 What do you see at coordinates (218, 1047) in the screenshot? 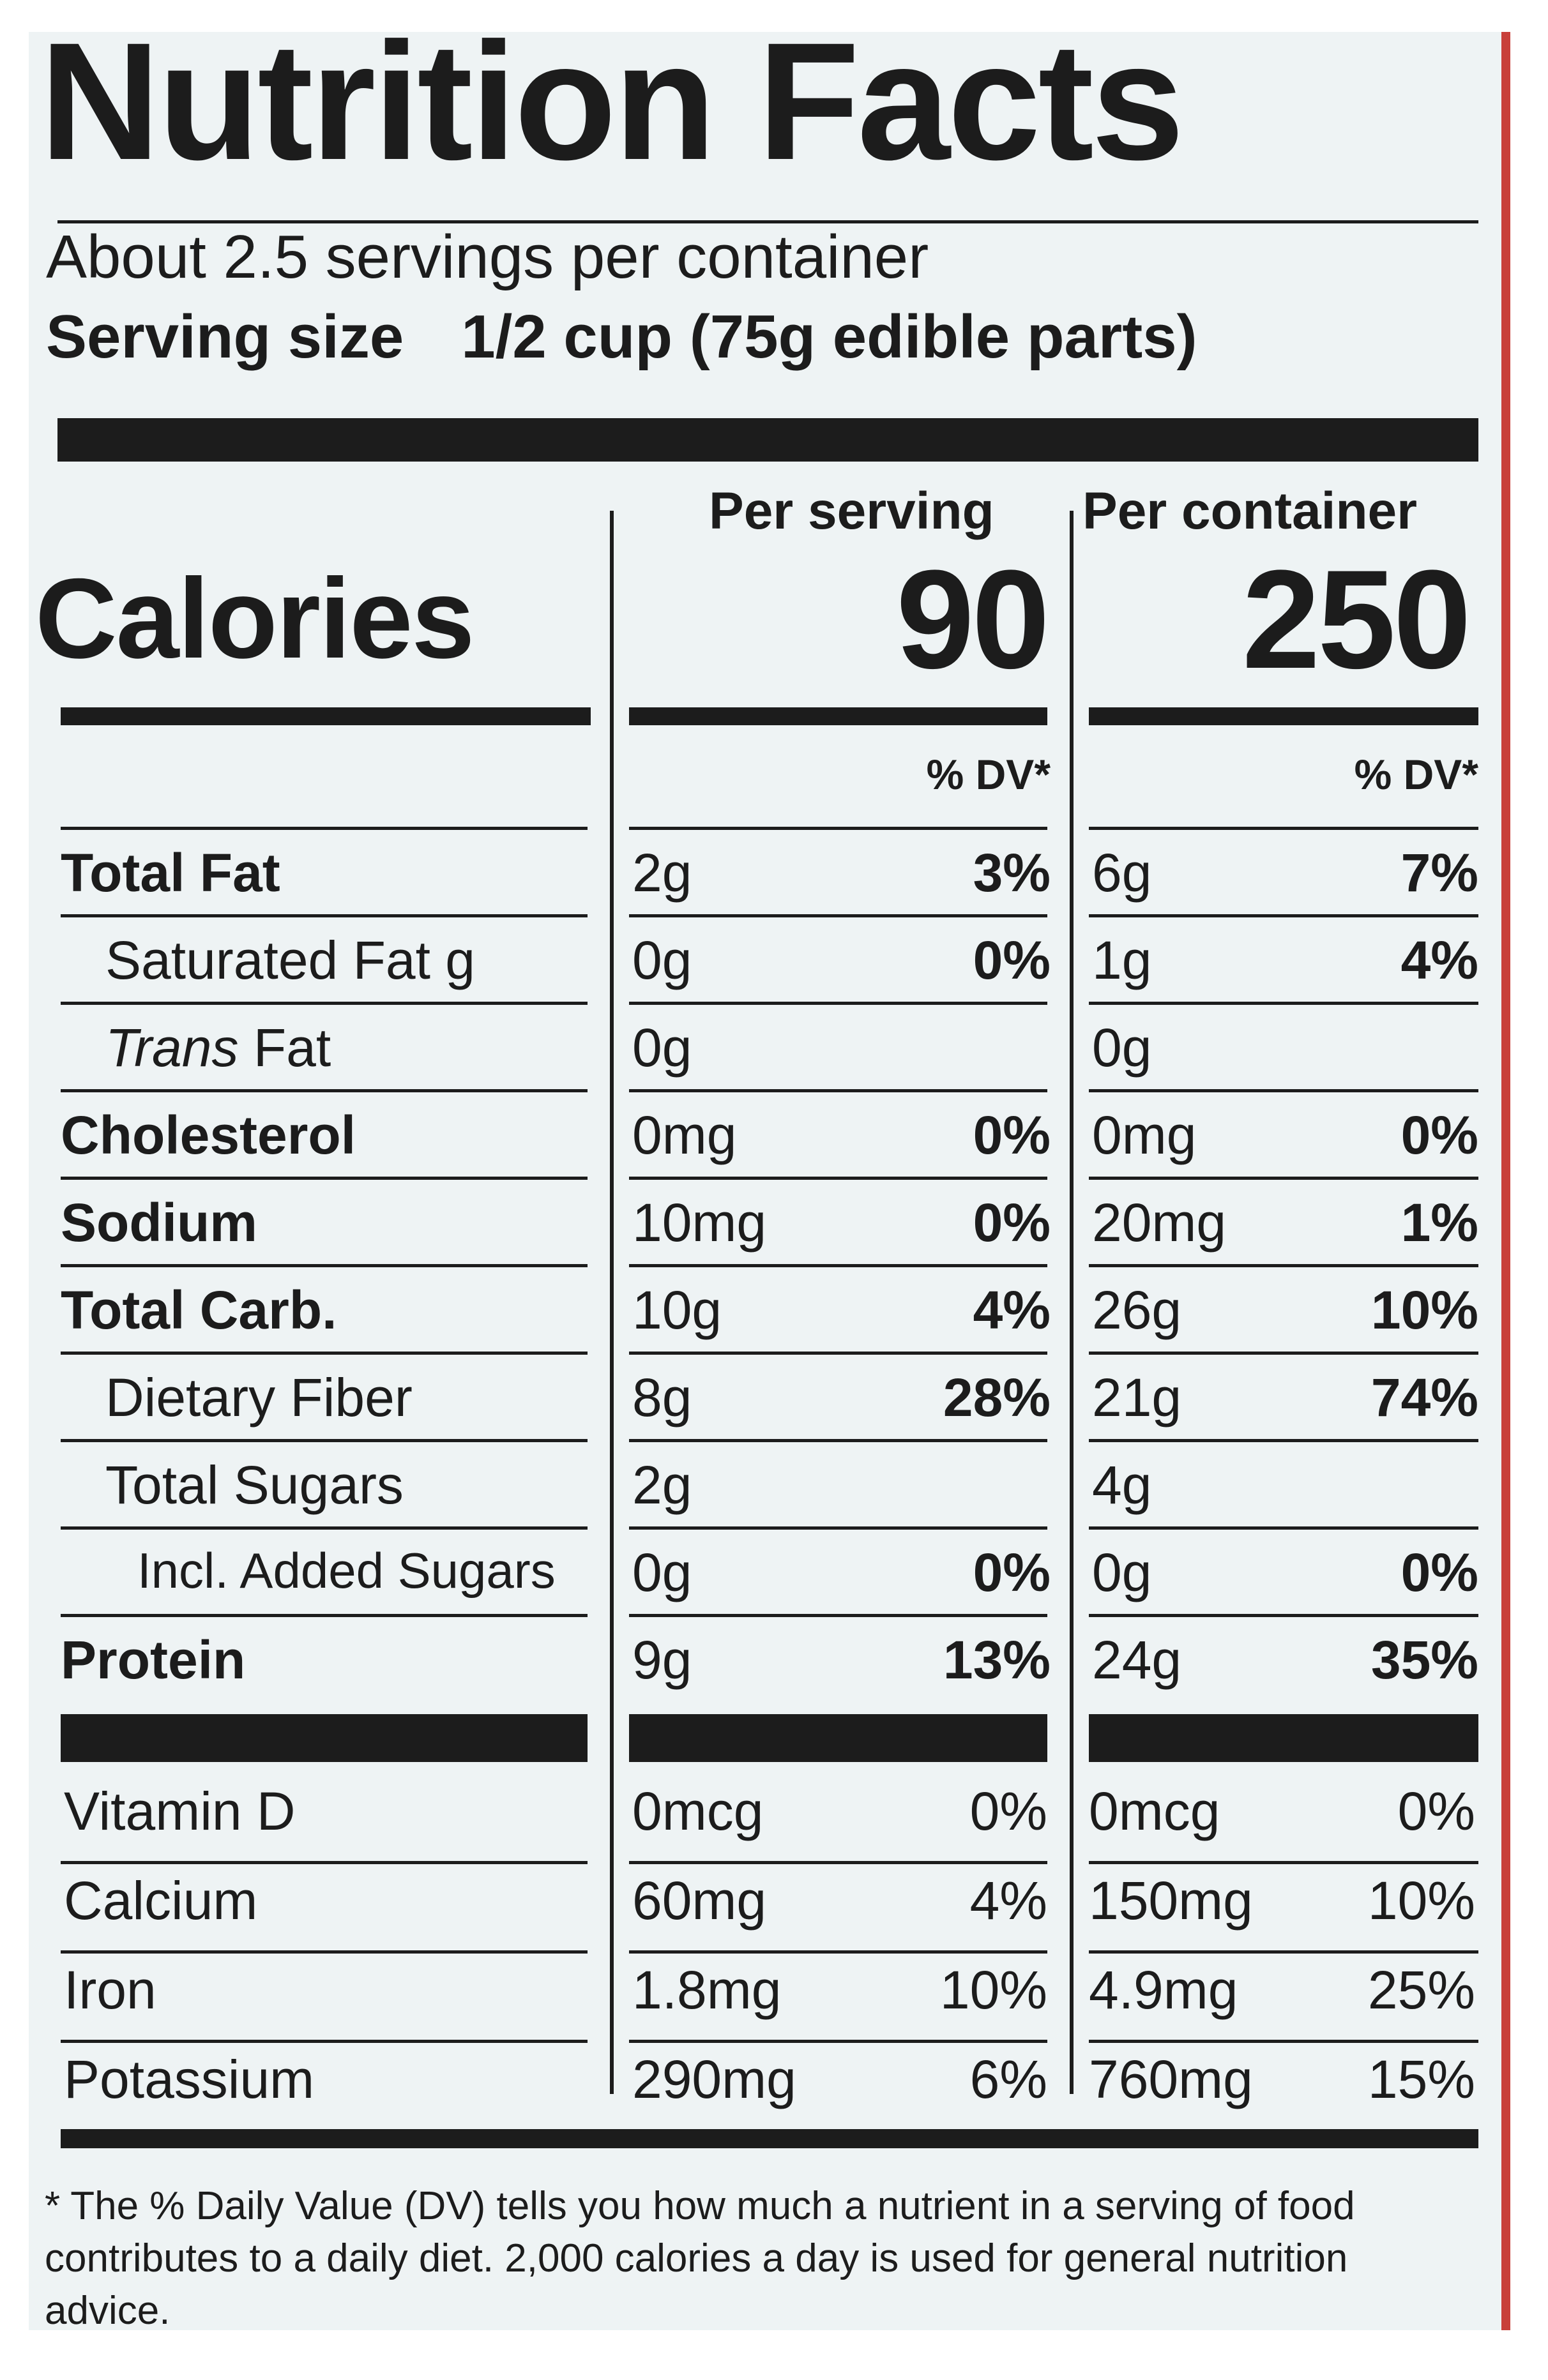
I see `nutrient-name: Trans Fat` at bounding box center [218, 1047].